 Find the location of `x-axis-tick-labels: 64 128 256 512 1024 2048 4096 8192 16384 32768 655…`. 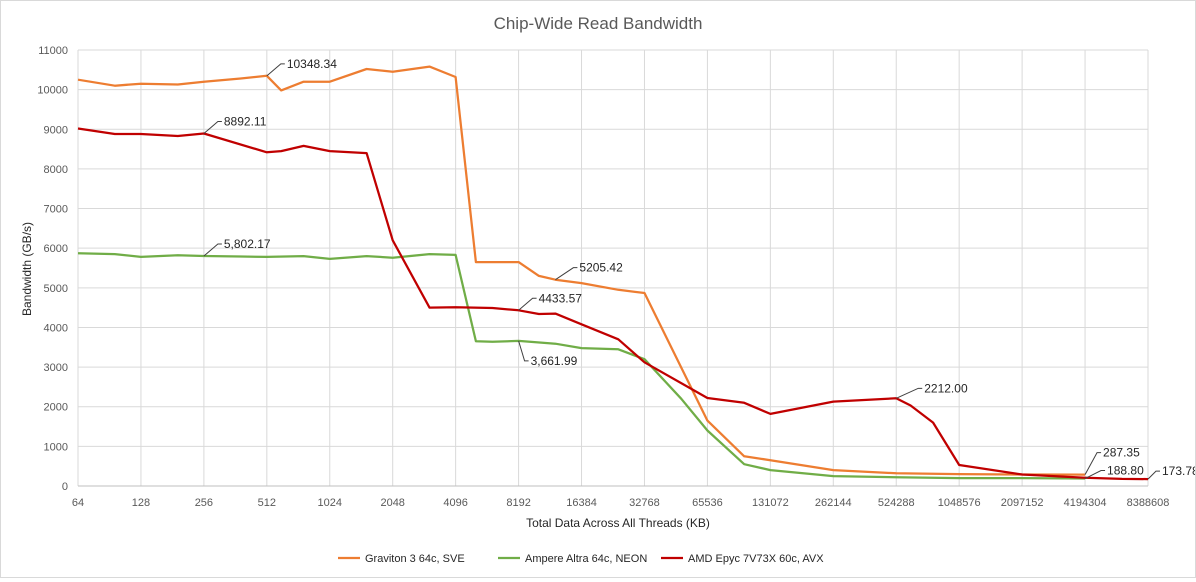

x-axis-tick-labels: 64 128 256 512 1024 2048 4096 8192 16384 32768 655… is located at coordinates (621, 503).